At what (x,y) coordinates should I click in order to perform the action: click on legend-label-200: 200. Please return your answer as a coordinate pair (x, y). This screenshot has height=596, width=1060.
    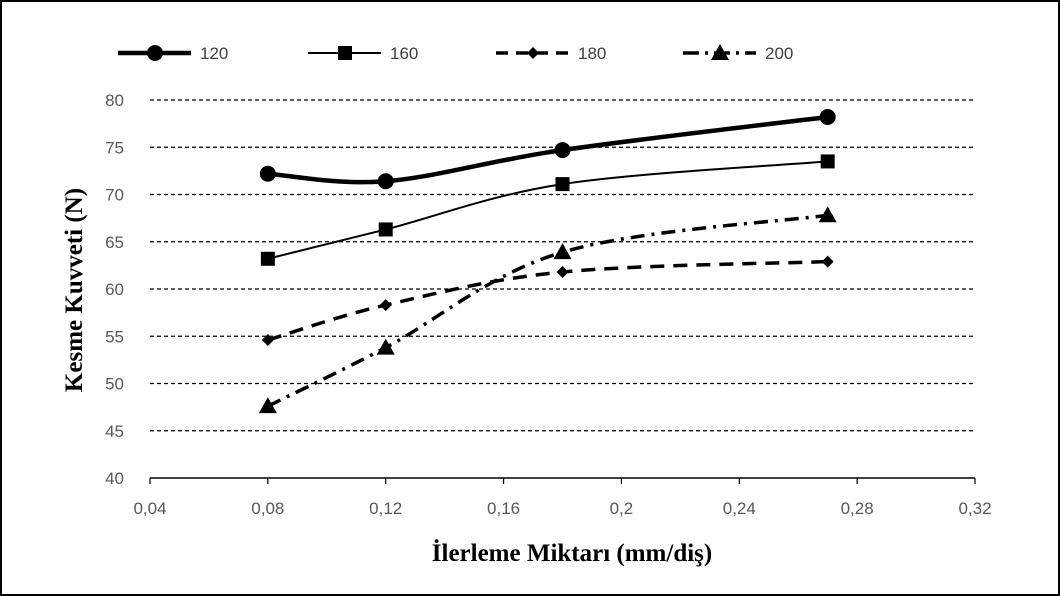
    Looking at the image, I should click on (779, 53).